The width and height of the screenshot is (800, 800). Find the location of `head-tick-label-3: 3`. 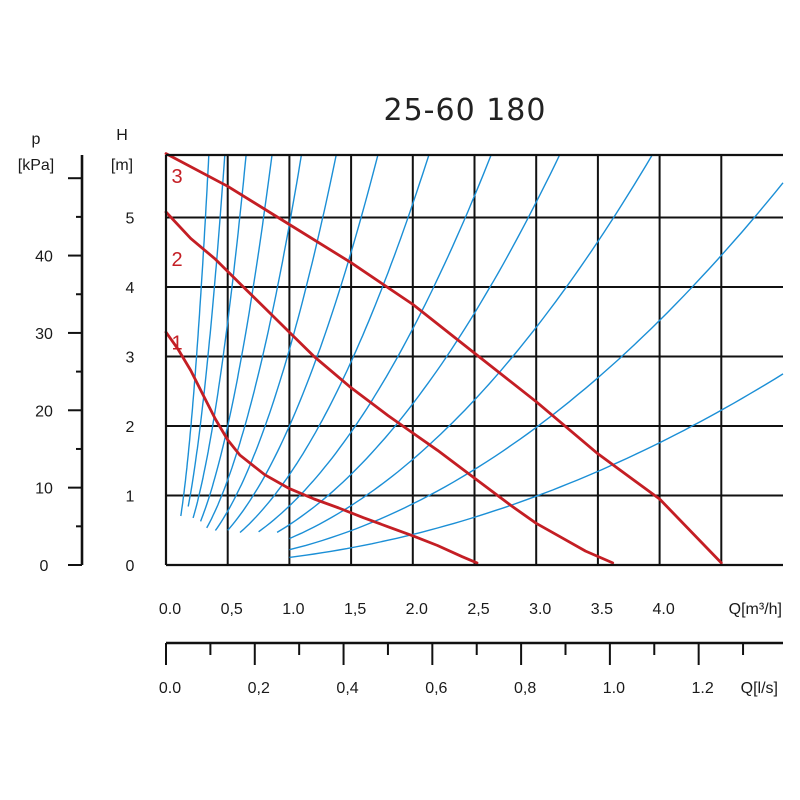

head-tick-label-3: 3 is located at coordinates (130, 358).